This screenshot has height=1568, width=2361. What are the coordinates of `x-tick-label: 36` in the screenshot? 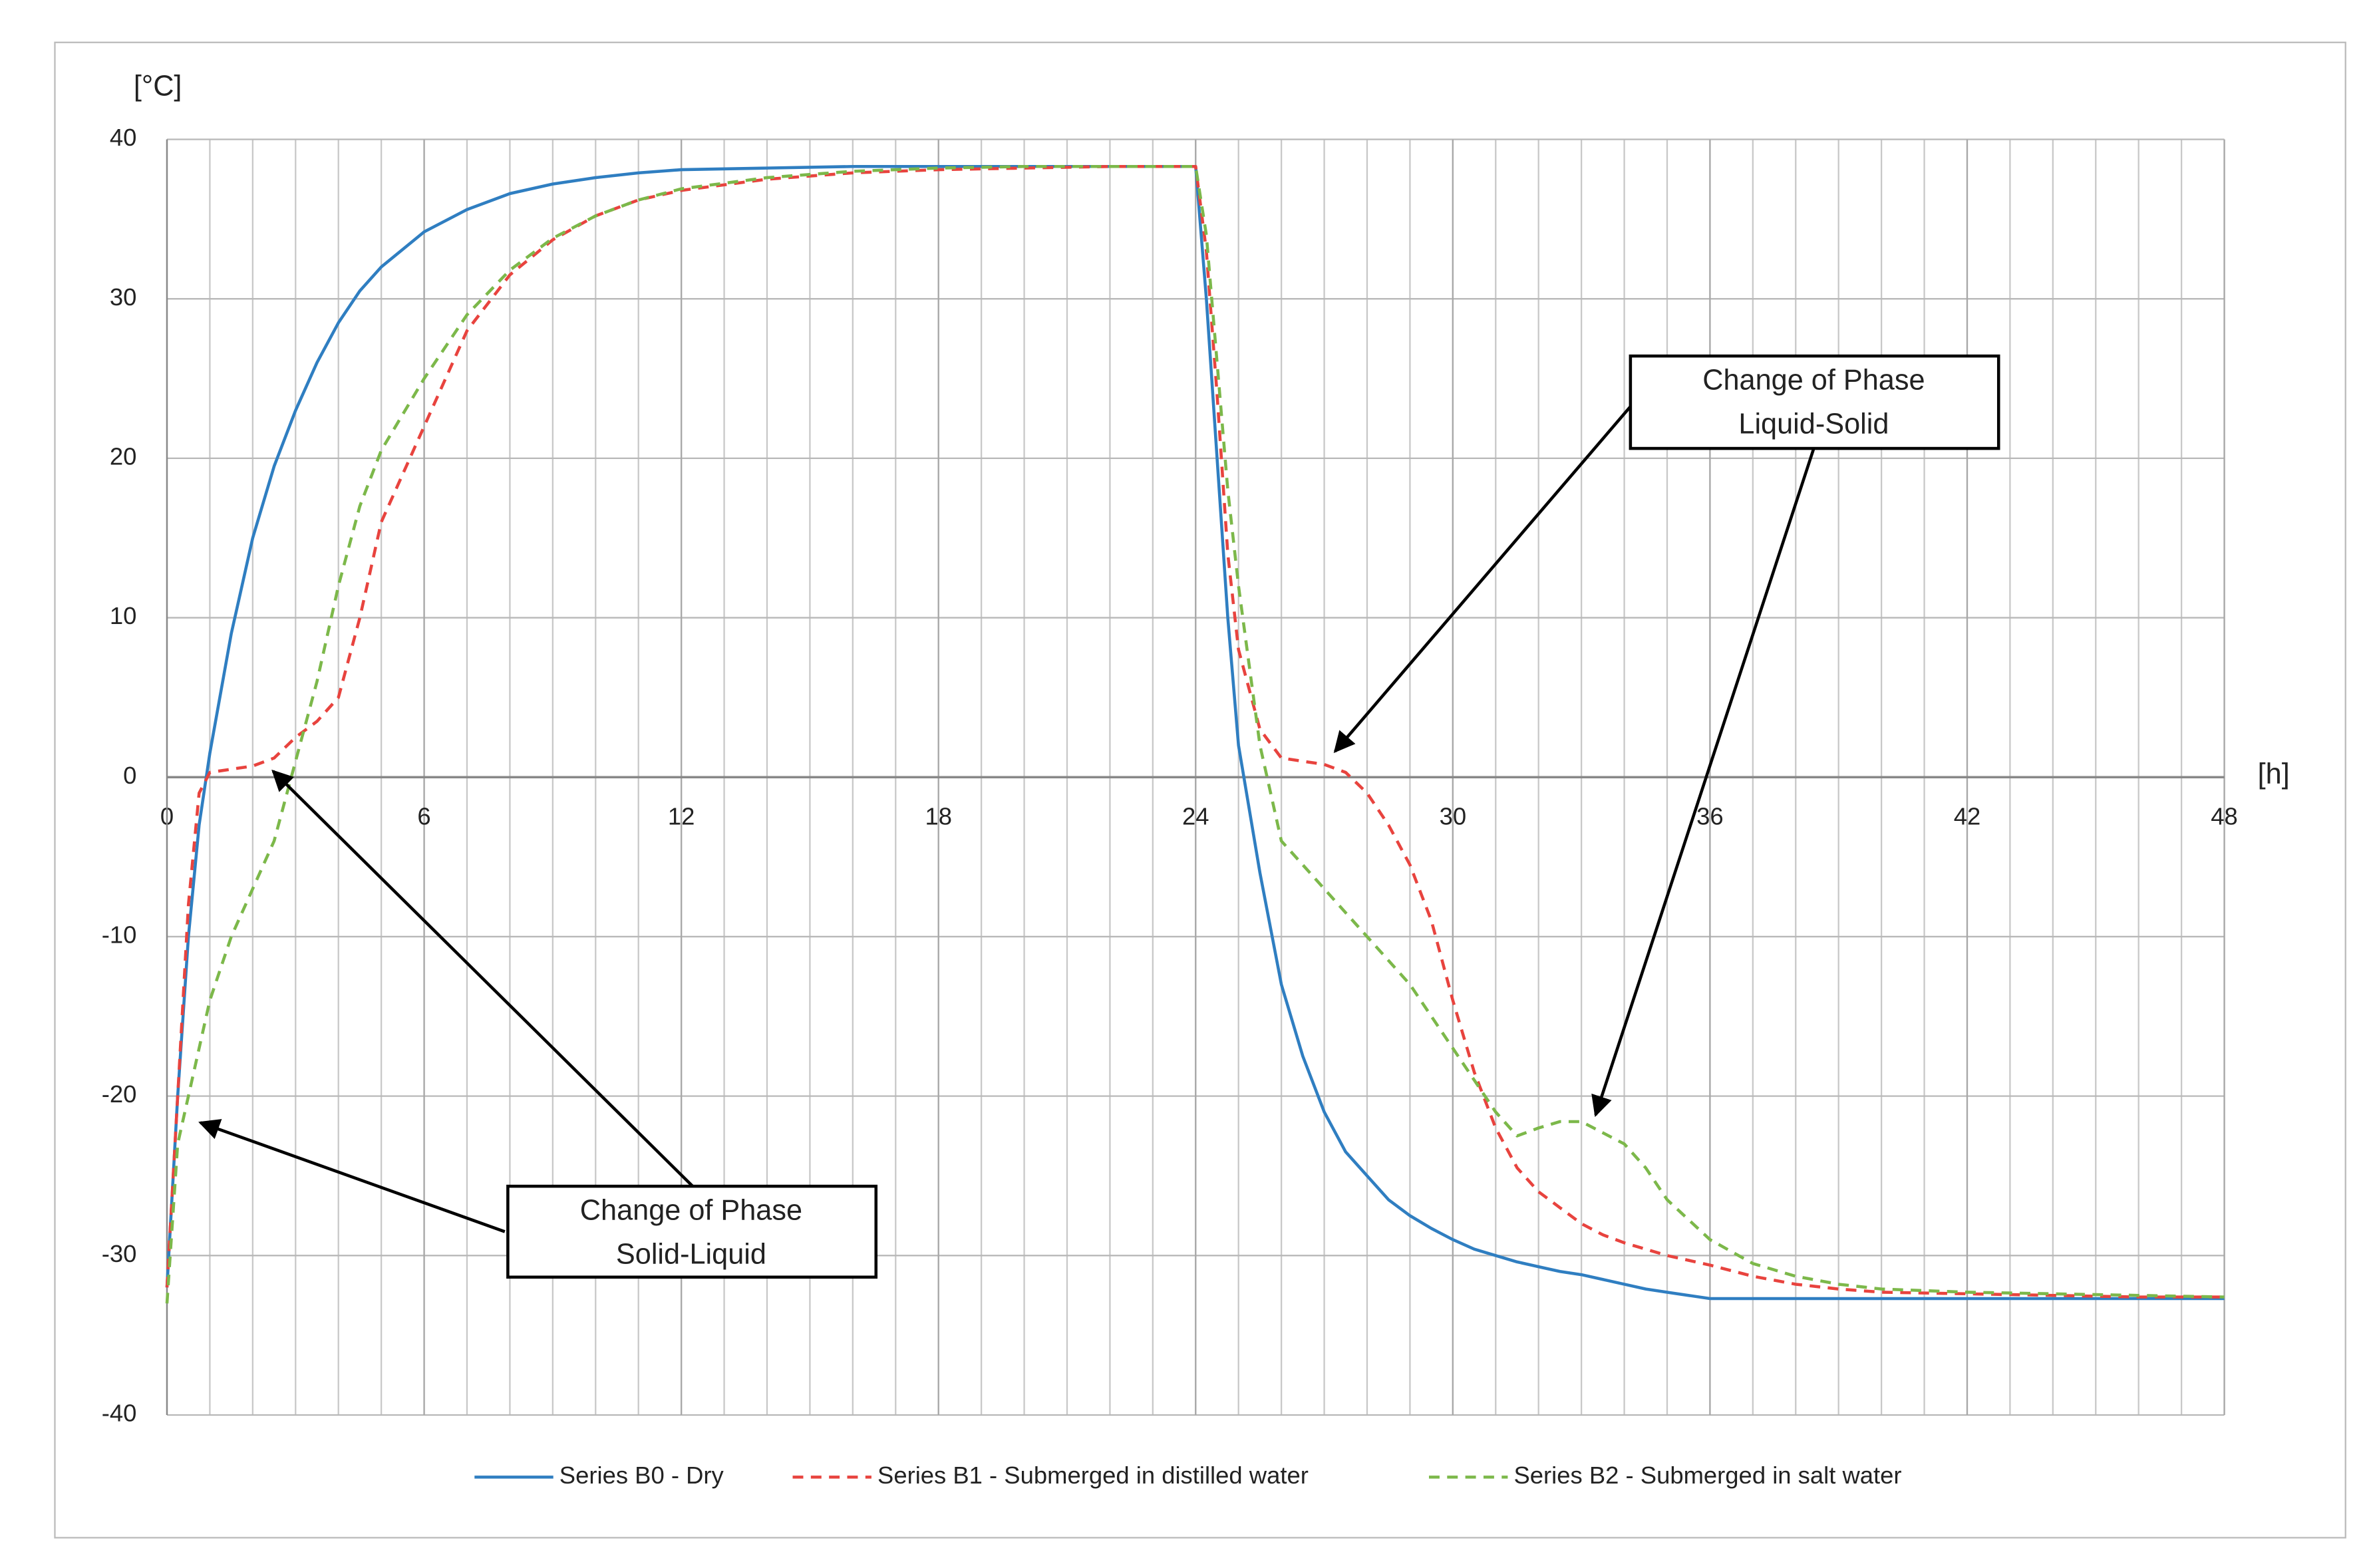 It's located at (1710, 816).